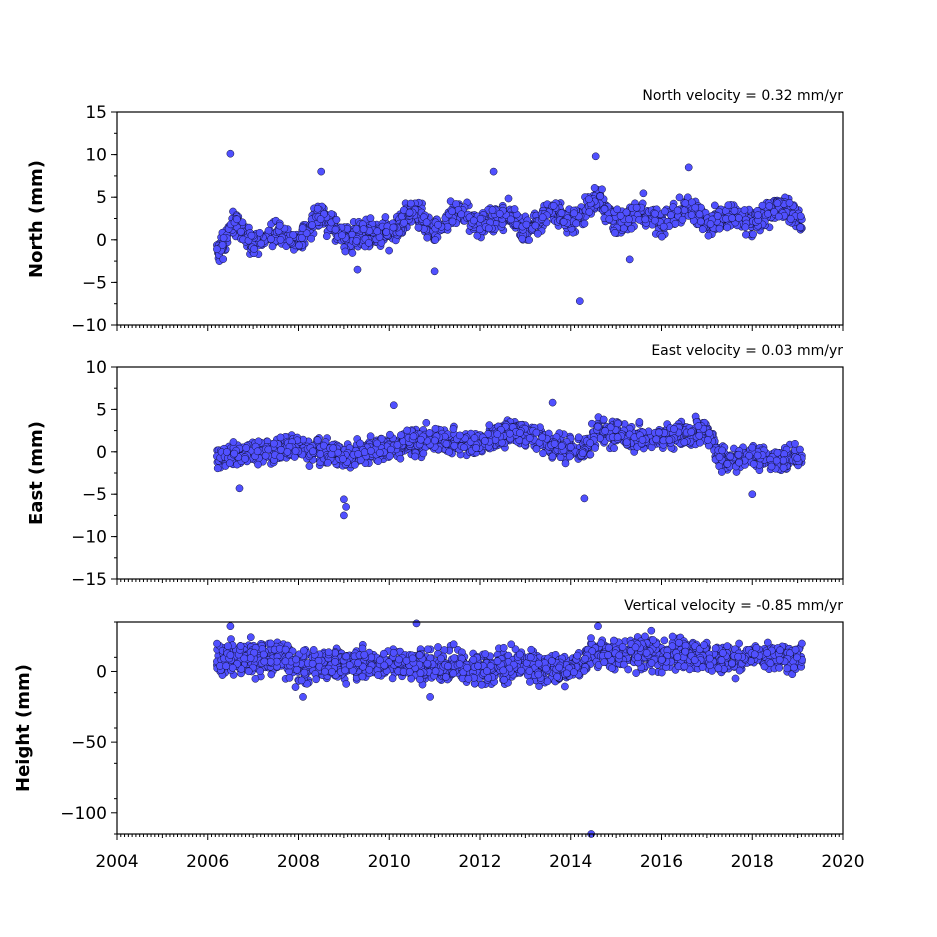  Describe the element at coordinates (101, 453) in the screenshot. I see `y-tick-label: 0` at that location.